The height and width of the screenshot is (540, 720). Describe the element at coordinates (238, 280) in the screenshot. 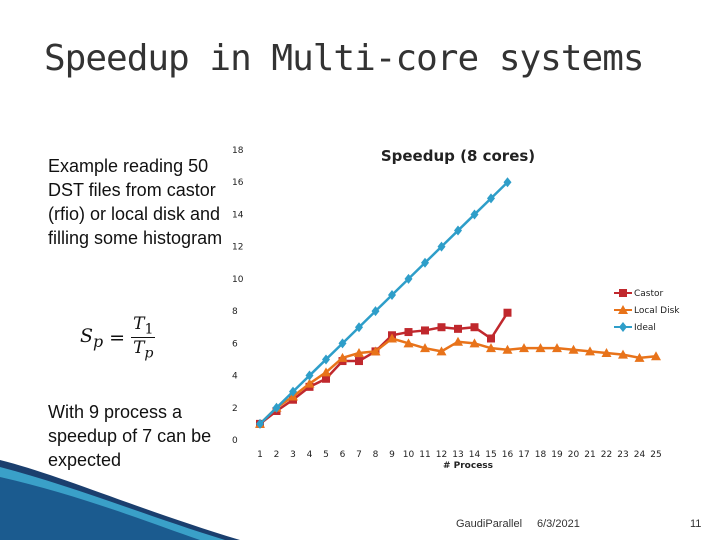

I see `y-tick-label: 10` at that location.